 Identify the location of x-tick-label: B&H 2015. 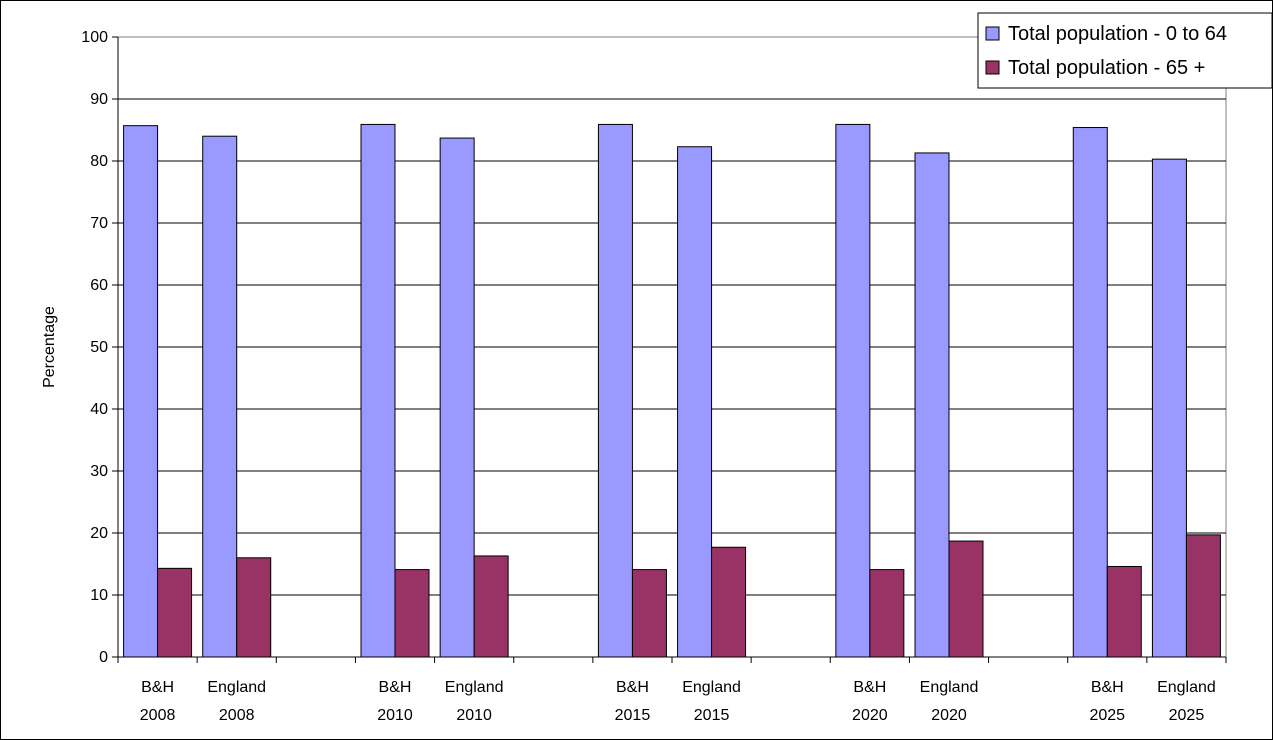
(633, 701).